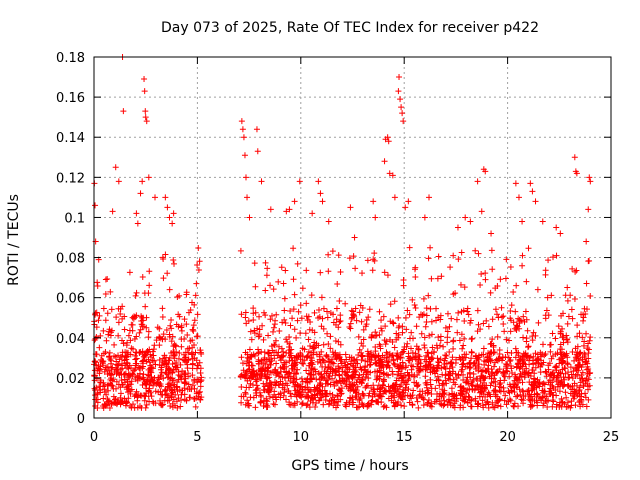  Describe the element at coordinates (301, 437) in the screenshot. I see `x-tick-label: 10` at that location.